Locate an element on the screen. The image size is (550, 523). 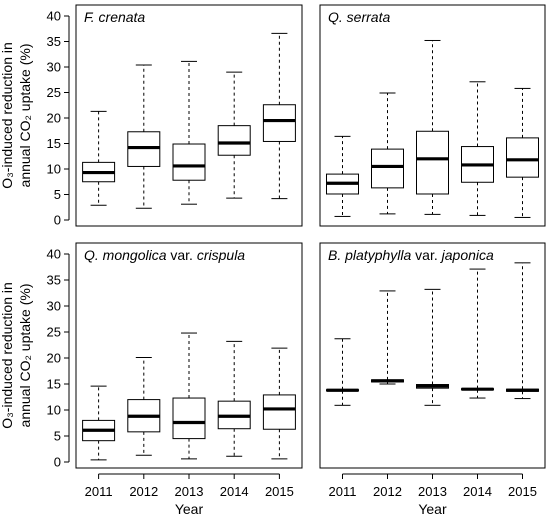
panel-title: Q. serrata is located at coordinates (359, 17).